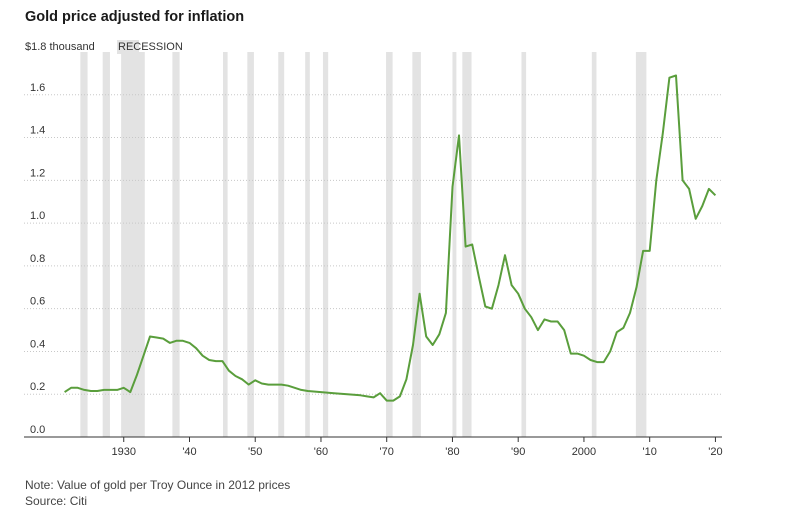 This screenshot has height=513, width=791. What do you see at coordinates (650, 452) in the screenshot?
I see `x-tick-label: '10` at bounding box center [650, 452].